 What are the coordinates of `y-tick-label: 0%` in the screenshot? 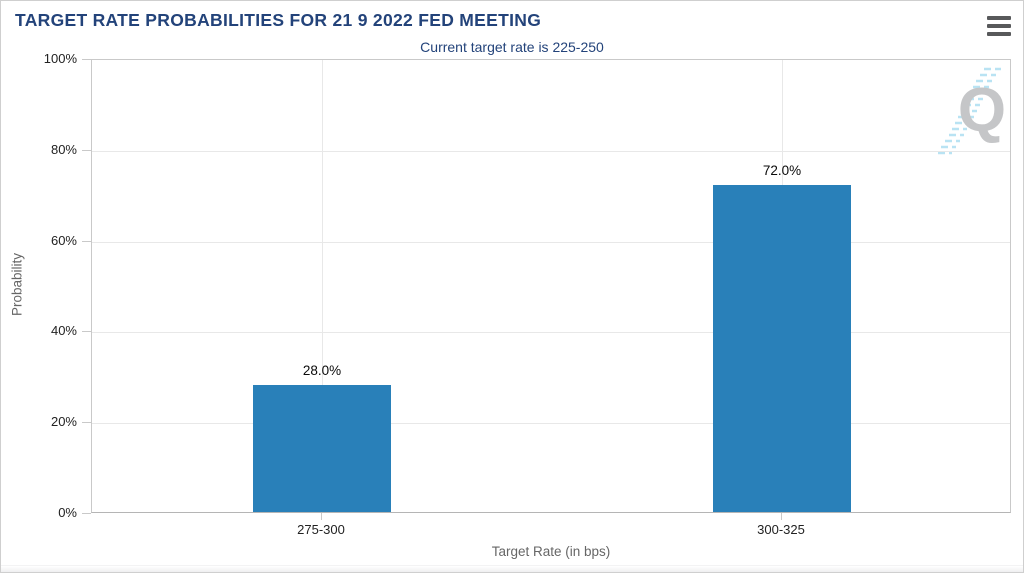 It's located at (67, 512).